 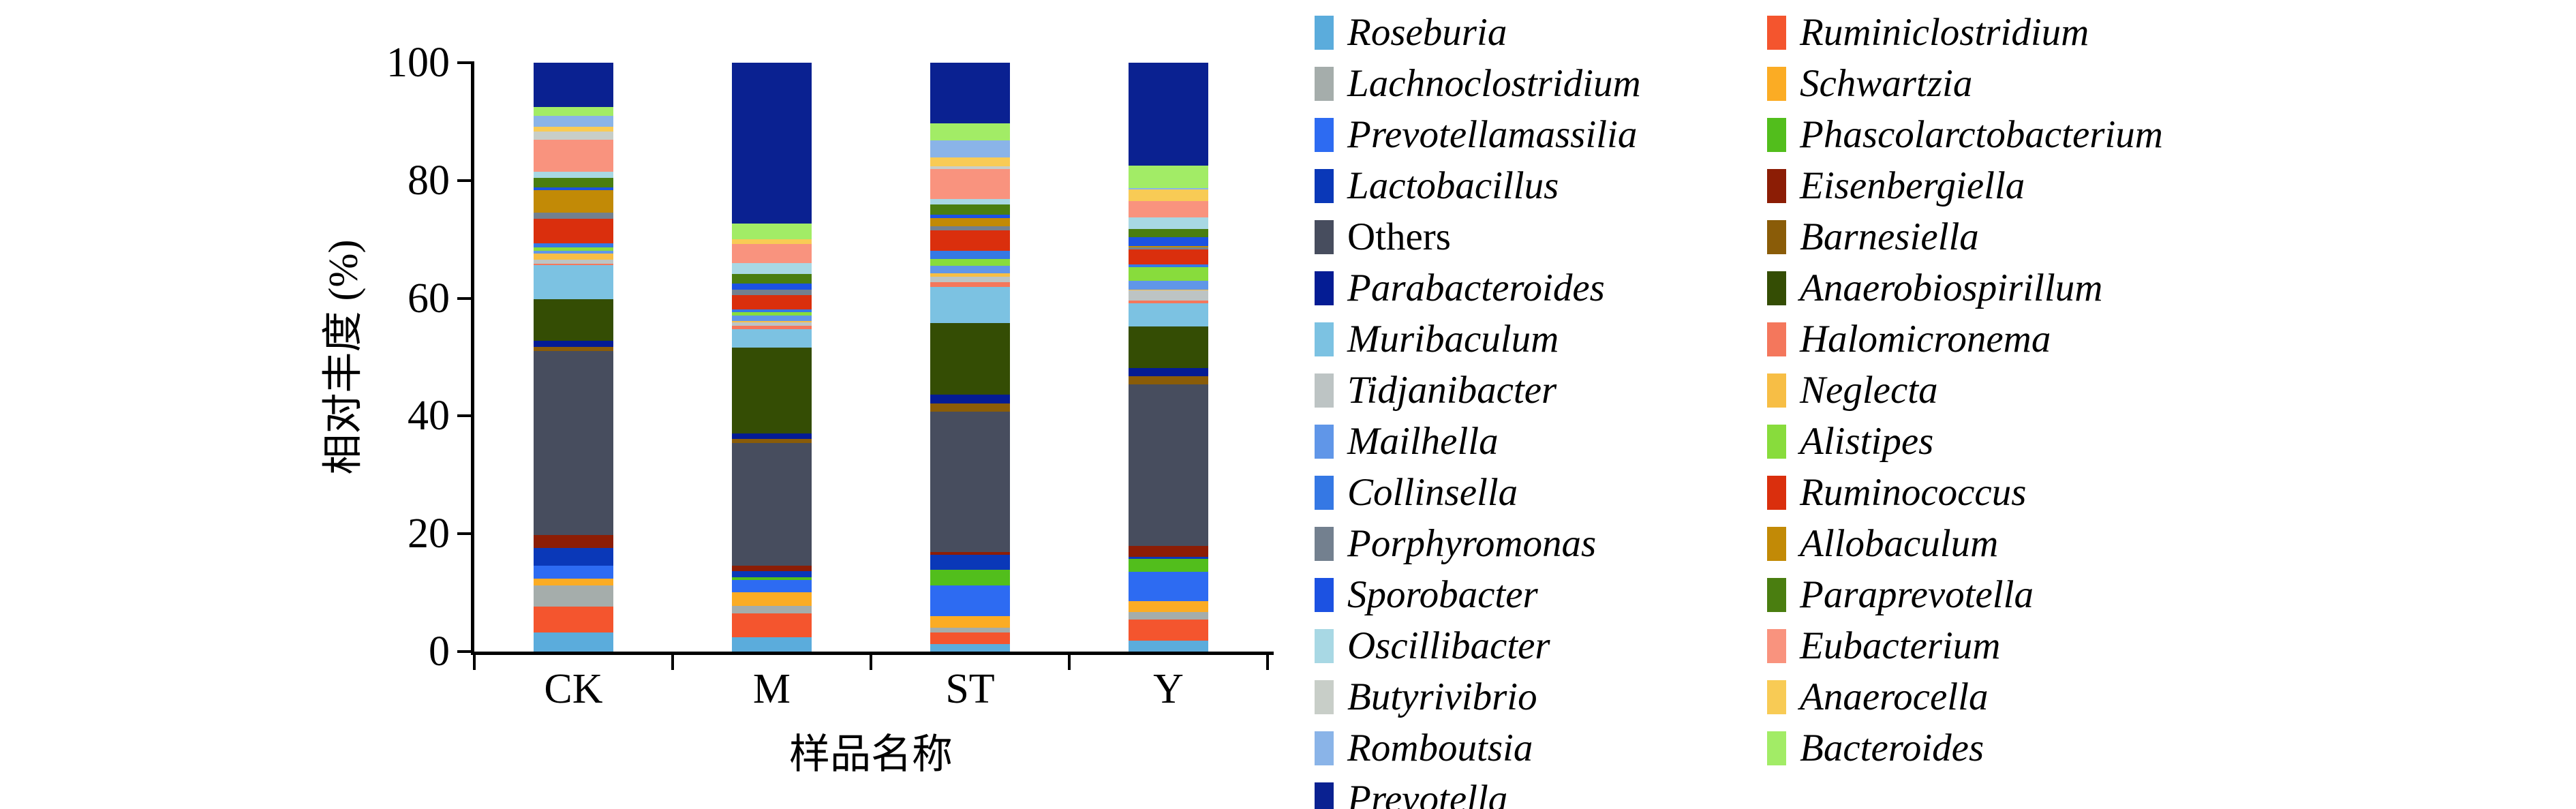 I want to click on legend-swatch-Others, so click(x=1324, y=236).